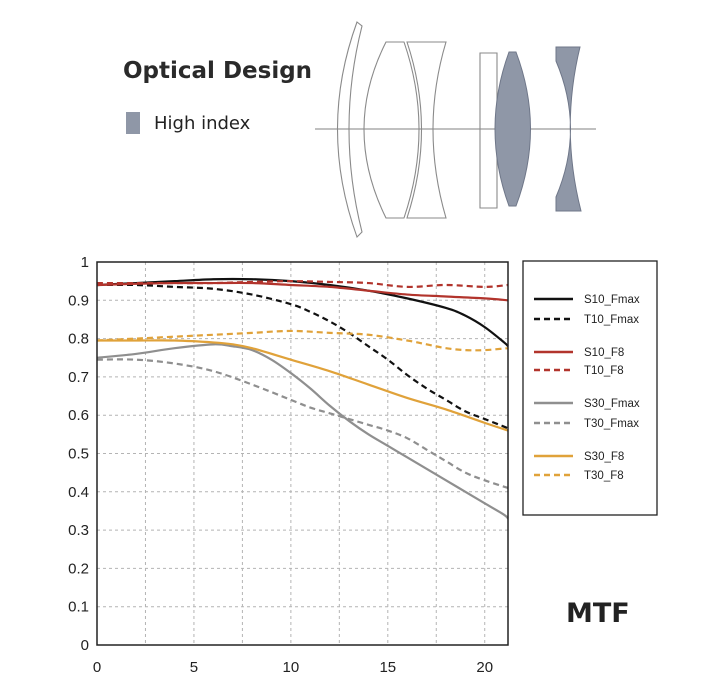 This screenshot has height=699, width=728. What do you see at coordinates (612, 404) in the screenshot?
I see `legend-label: S30_Fmax` at bounding box center [612, 404].